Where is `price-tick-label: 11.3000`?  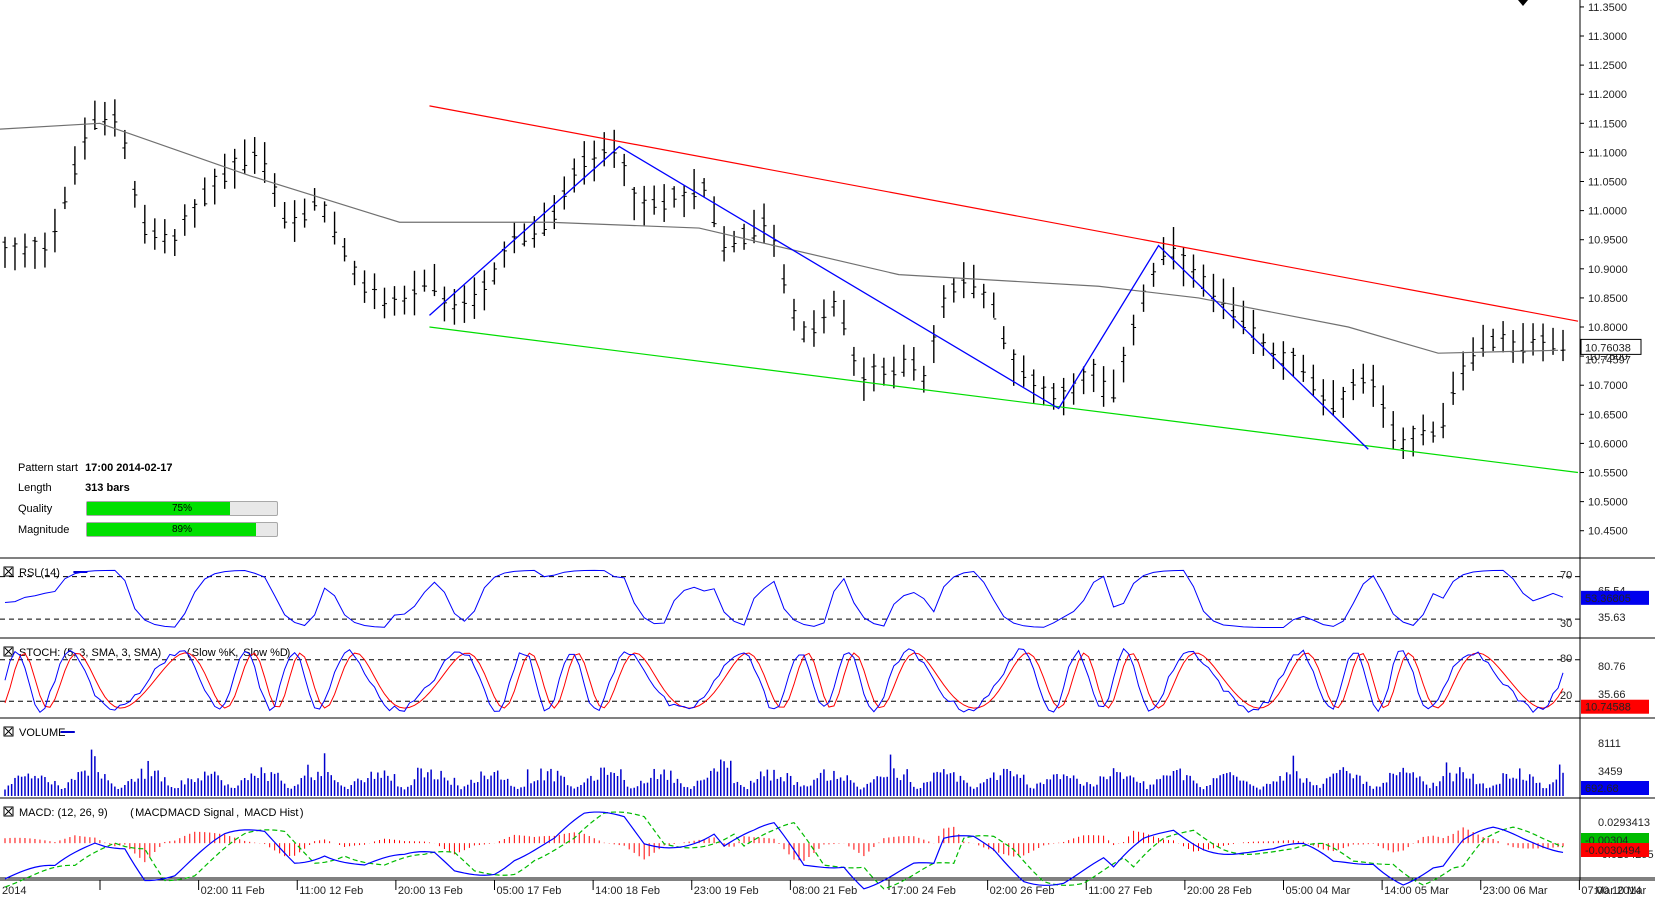 price-tick-label: 11.3000 is located at coordinates (1607, 37).